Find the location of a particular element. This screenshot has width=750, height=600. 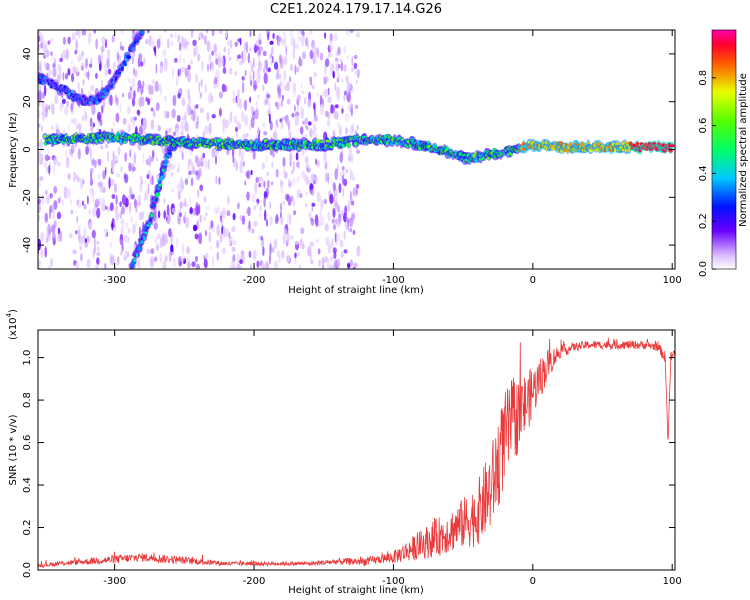

y-tick-label: 0 is located at coordinates (27, 149).